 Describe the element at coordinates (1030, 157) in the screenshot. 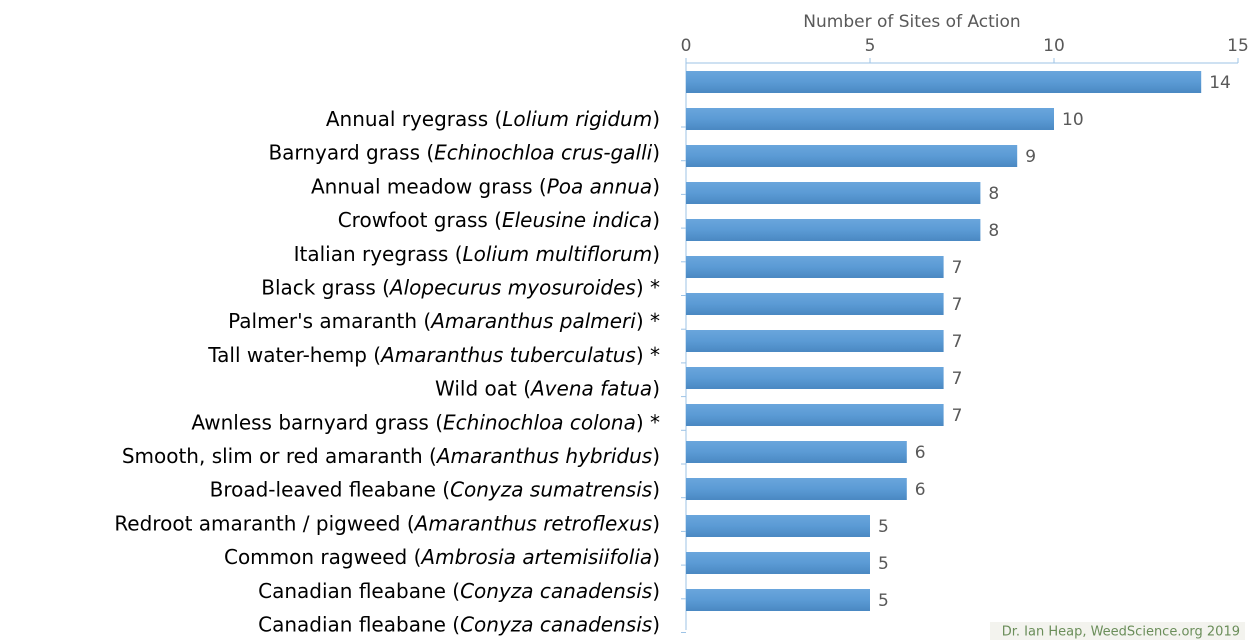

I see `value-label: 9` at that location.